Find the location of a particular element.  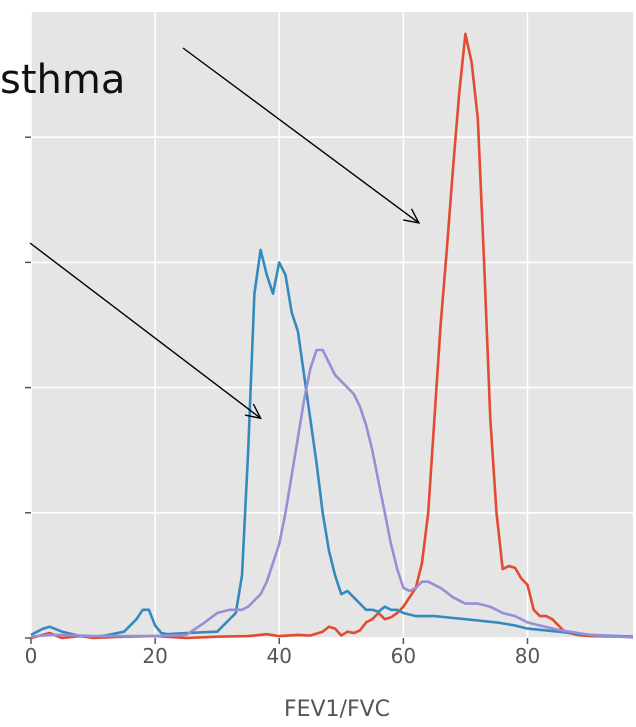

x-tick-label-0: 0 is located at coordinates (31, 656).